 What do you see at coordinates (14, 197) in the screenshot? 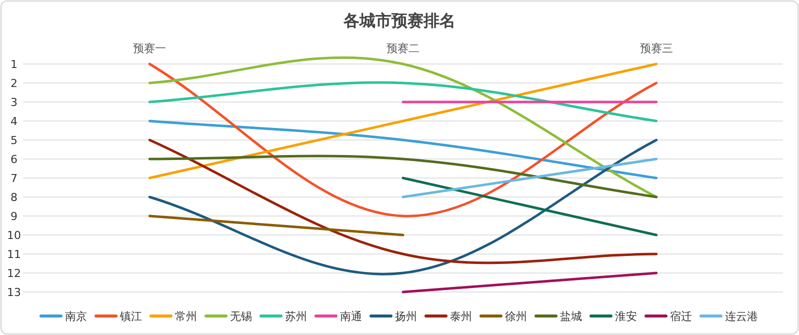
I see `y-tick-label: 8` at bounding box center [14, 197].